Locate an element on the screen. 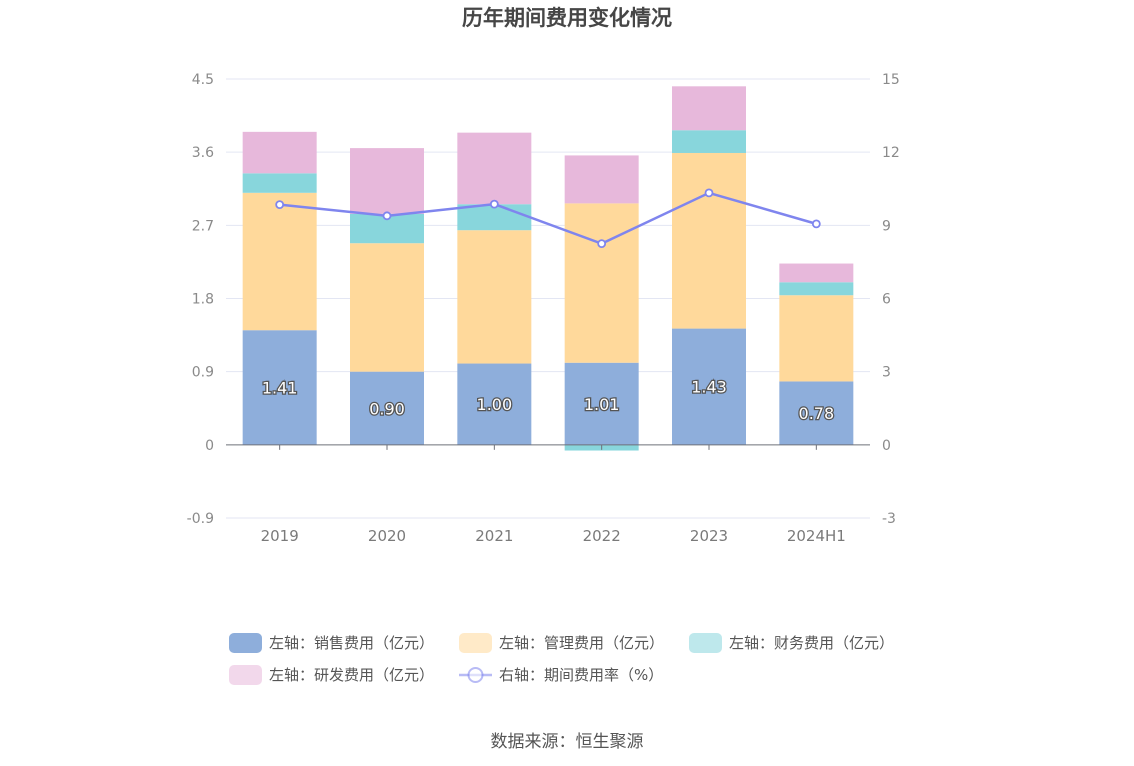 This screenshot has height=766, width=1134. x-tick-label: 2023 is located at coordinates (709, 536).